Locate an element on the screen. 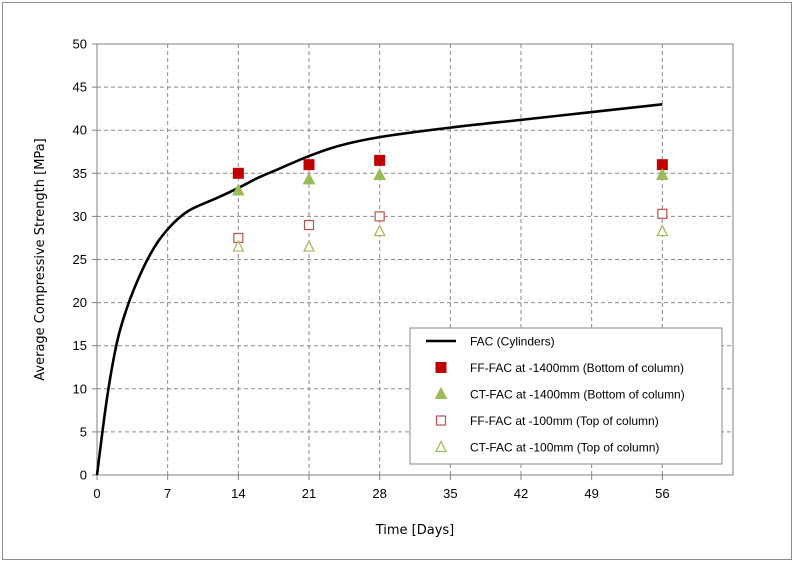 The image size is (796, 564). y-tick-label: 40 is located at coordinates (80, 130).